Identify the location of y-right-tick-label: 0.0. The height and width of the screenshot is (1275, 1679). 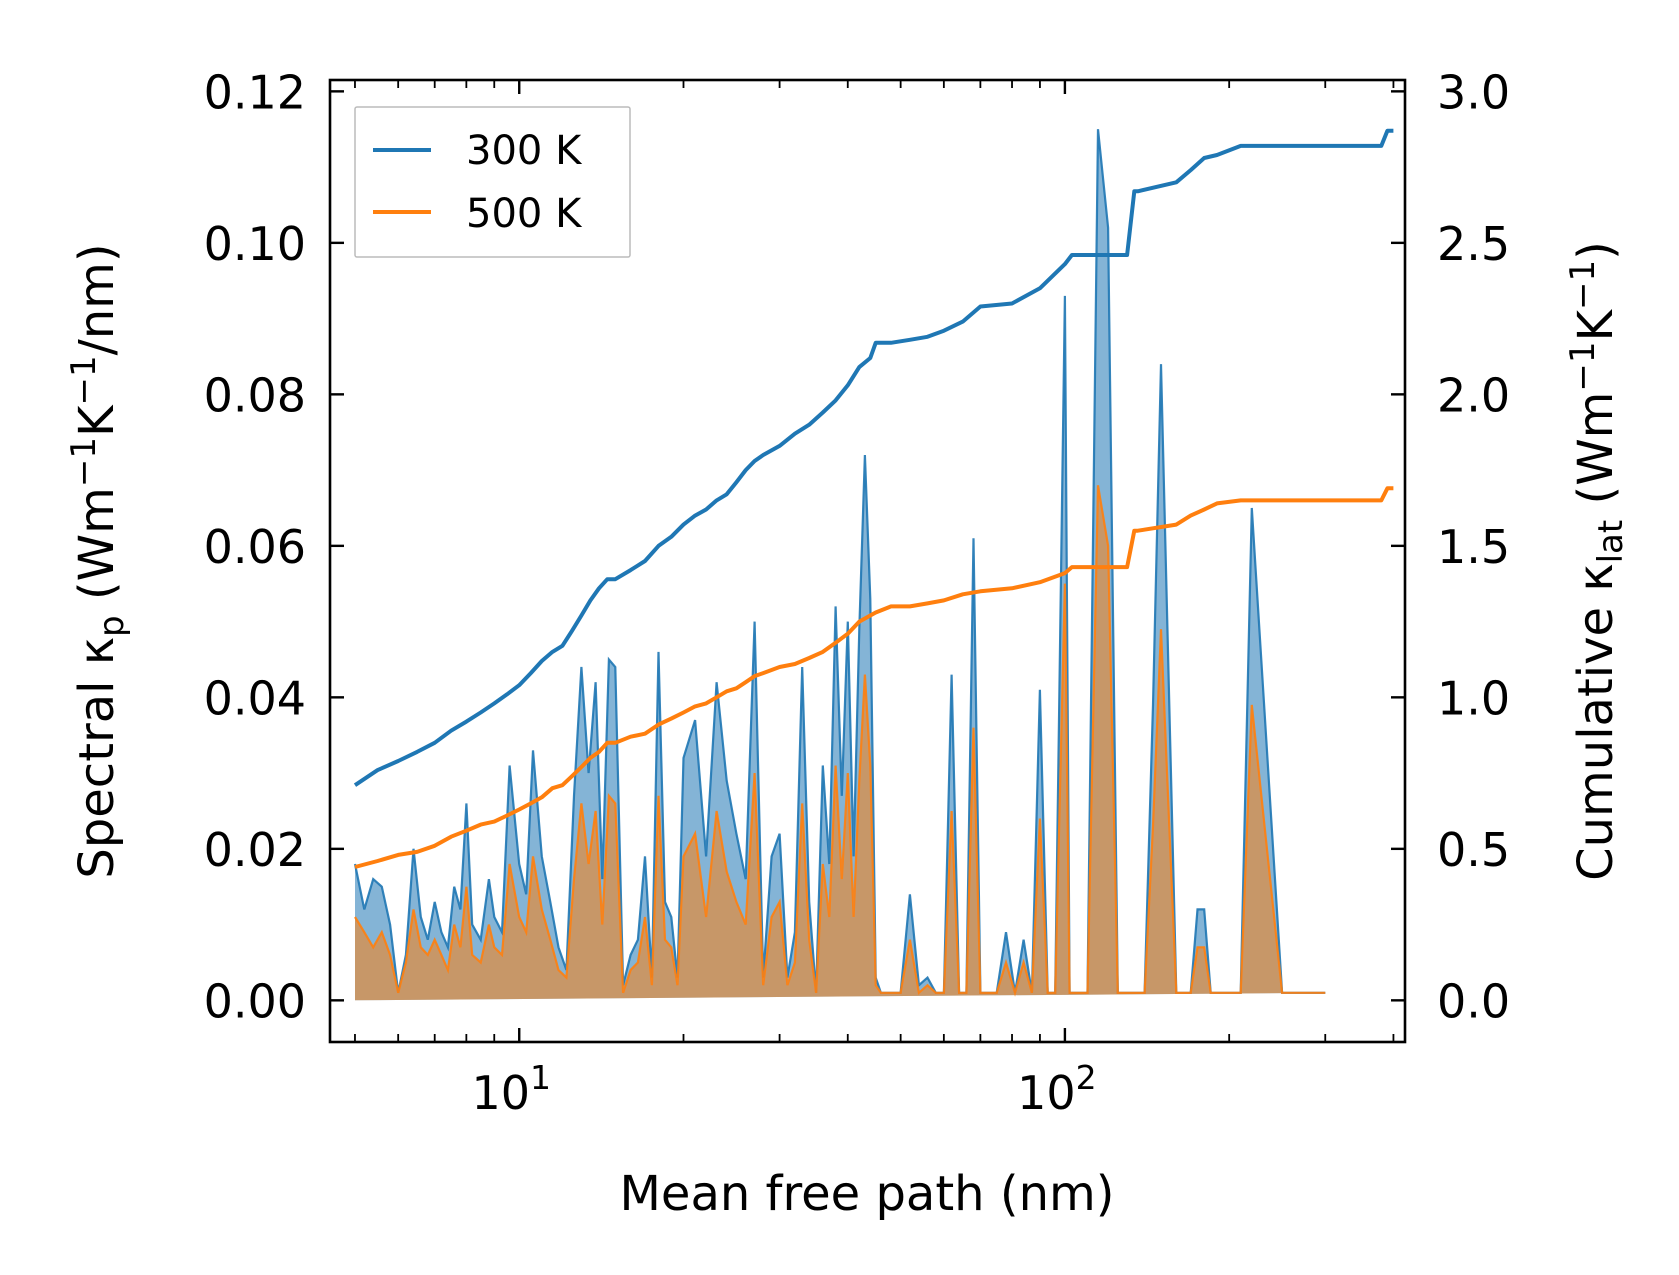
(1473, 1001).